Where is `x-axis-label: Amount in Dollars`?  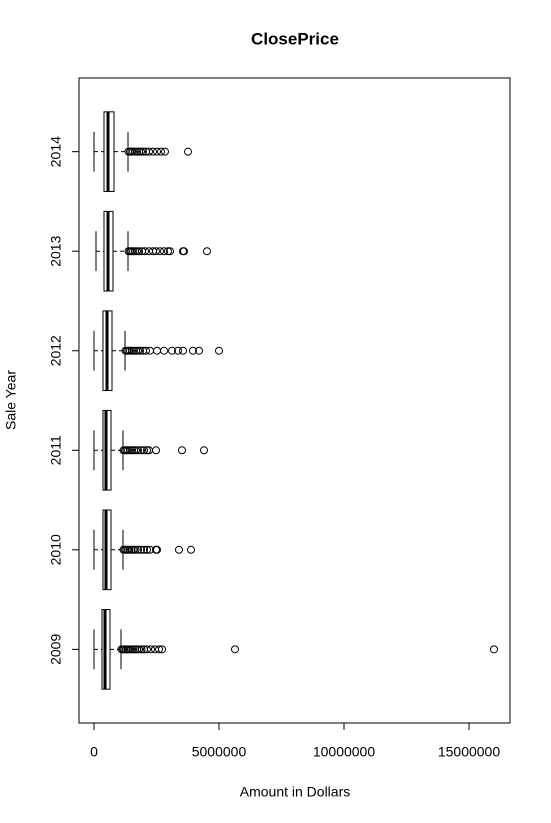 x-axis-label: Amount in Dollars is located at coordinates (295, 792).